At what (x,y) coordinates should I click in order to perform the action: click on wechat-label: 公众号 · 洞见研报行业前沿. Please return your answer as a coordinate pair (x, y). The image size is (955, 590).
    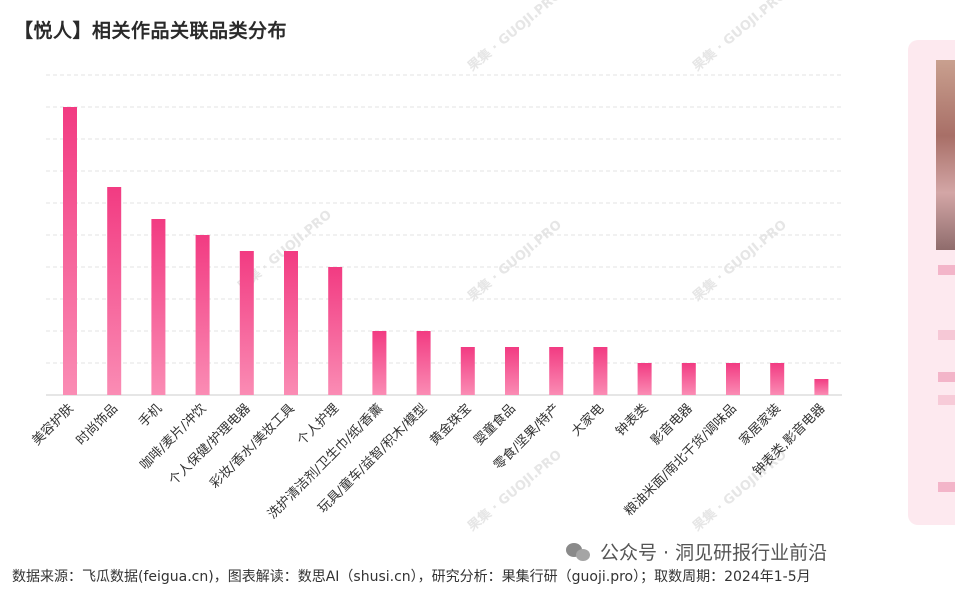
    Looking at the image, I should click on (714, 553).